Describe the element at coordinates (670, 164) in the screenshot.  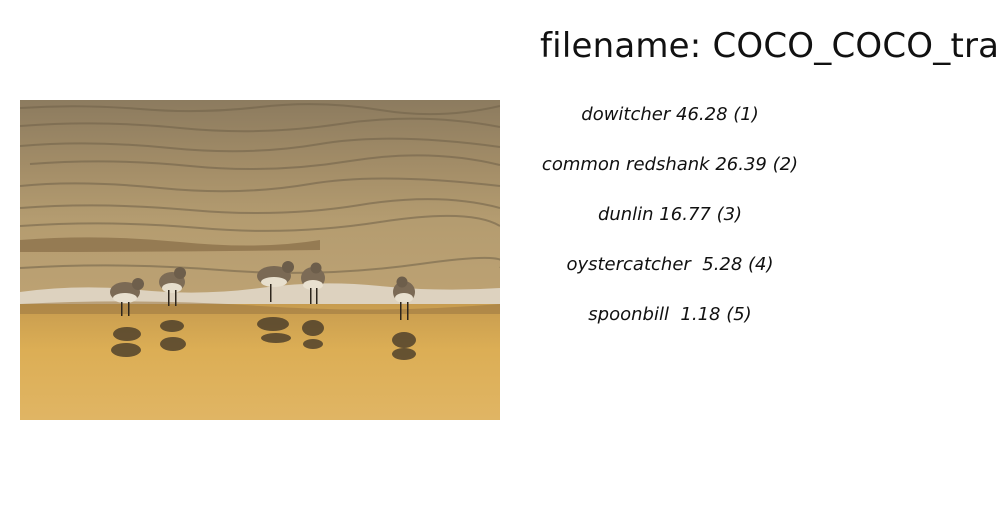
I see `prediction-item: common redshank 26.39 (2)` at that location.